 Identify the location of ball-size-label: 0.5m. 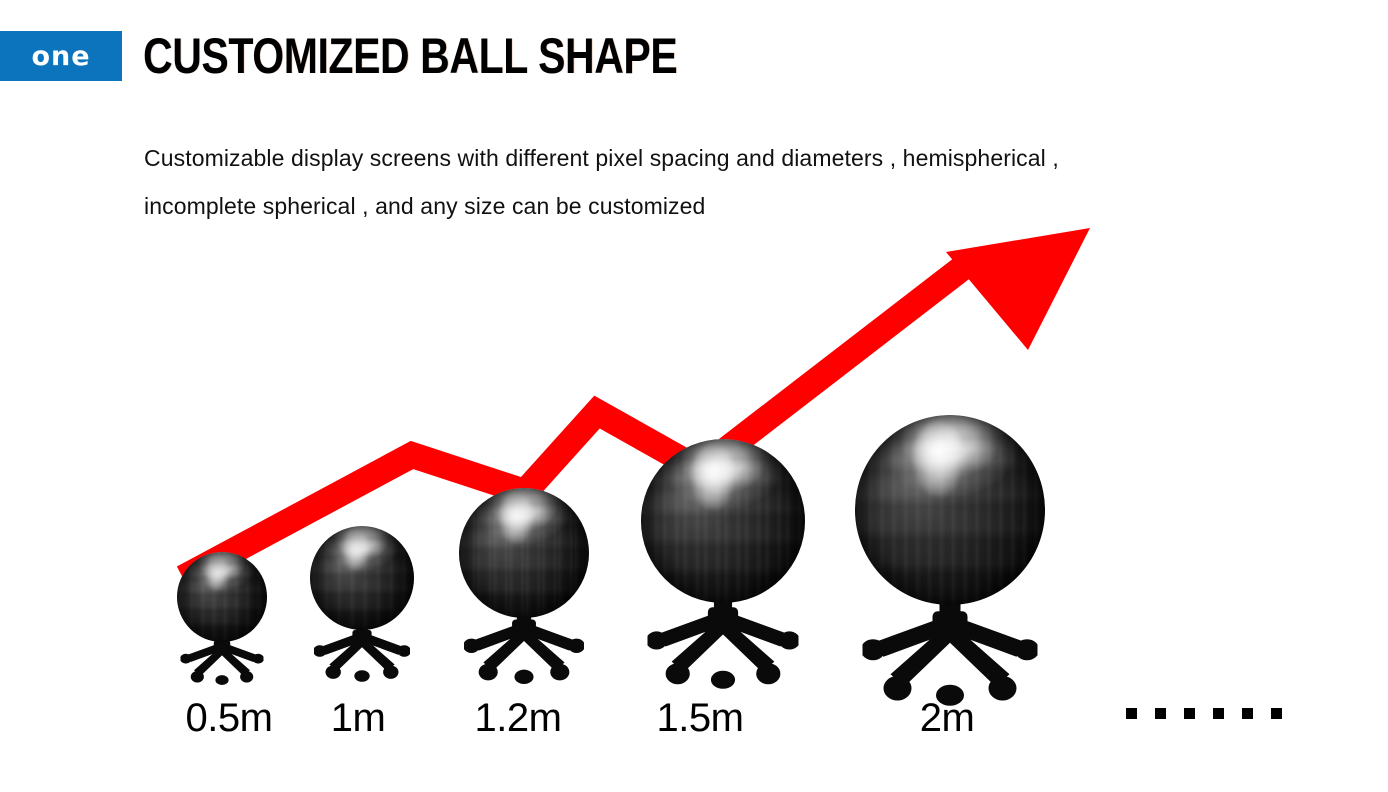
(229, 718).